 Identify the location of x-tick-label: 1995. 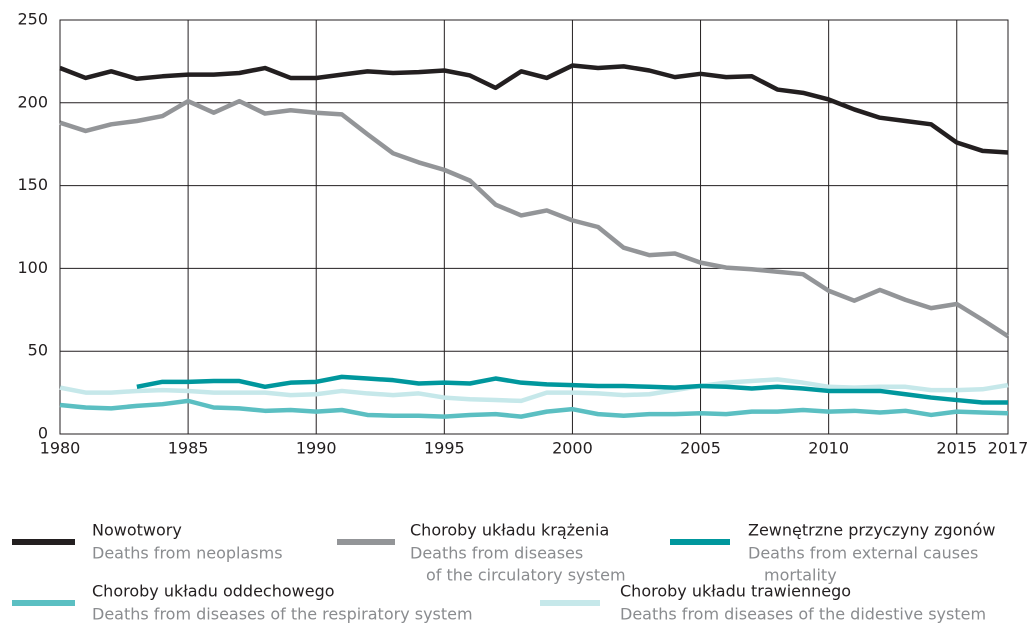
(444, 448).